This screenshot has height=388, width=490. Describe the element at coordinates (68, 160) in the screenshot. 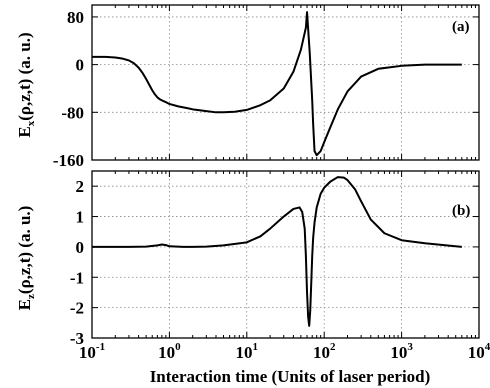

I see `y-tick-label: -160` at that location.